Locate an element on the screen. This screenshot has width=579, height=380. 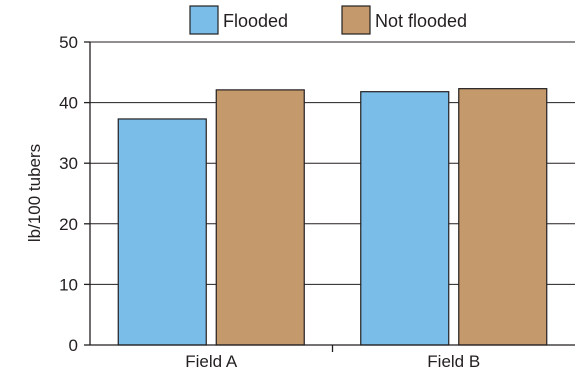
legend-label: Flooded is located at coordinates (255, 21).